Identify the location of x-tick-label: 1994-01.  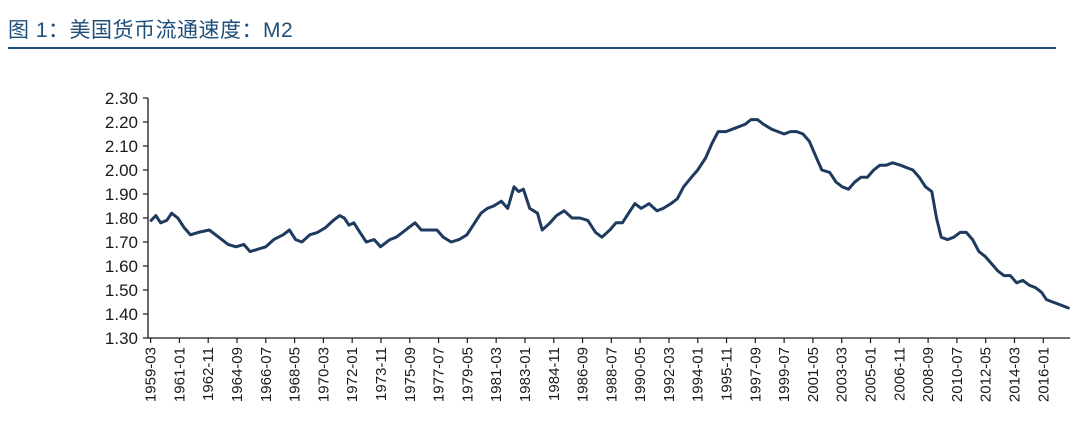
(698, 374).